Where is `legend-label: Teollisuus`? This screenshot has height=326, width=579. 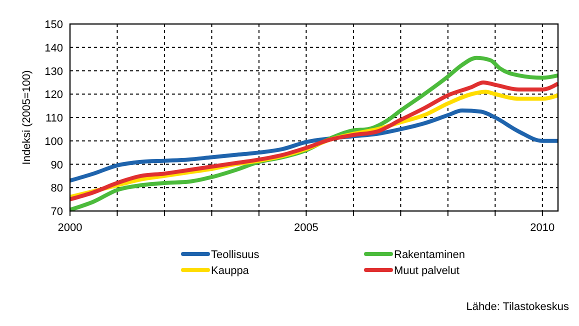 legend-label: Teollisuus is located at coordinates (235, 255).